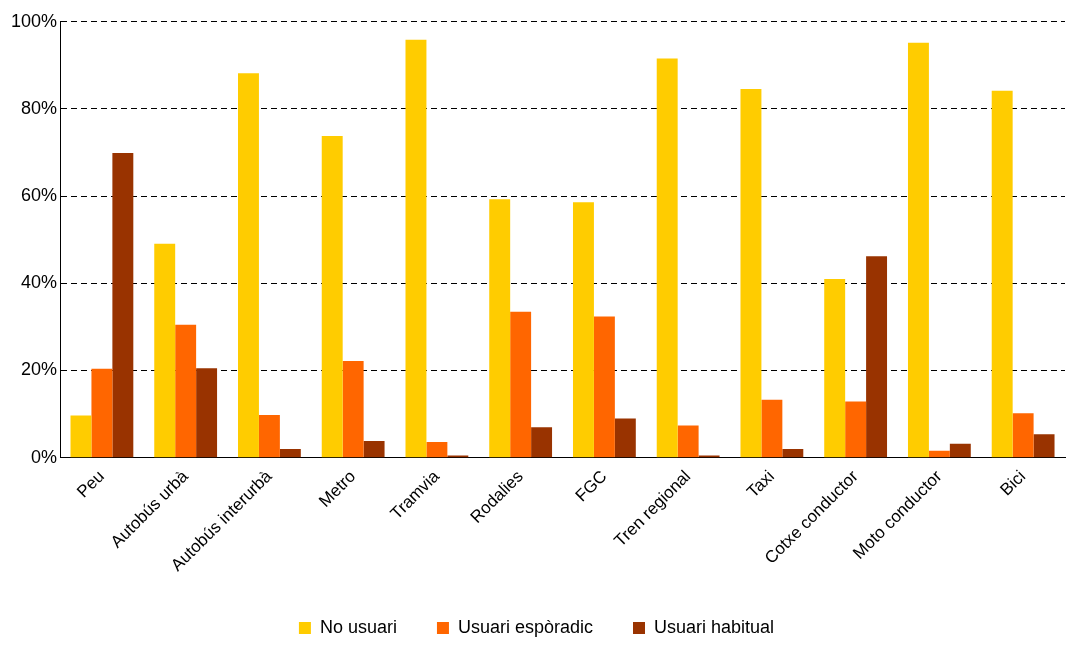 This screenshot has height=655, width=1083. What do you see at coordinates (39, 282) in the screenshot?
I see `y-tick-label: 40%` at bounding box center [39, 282].